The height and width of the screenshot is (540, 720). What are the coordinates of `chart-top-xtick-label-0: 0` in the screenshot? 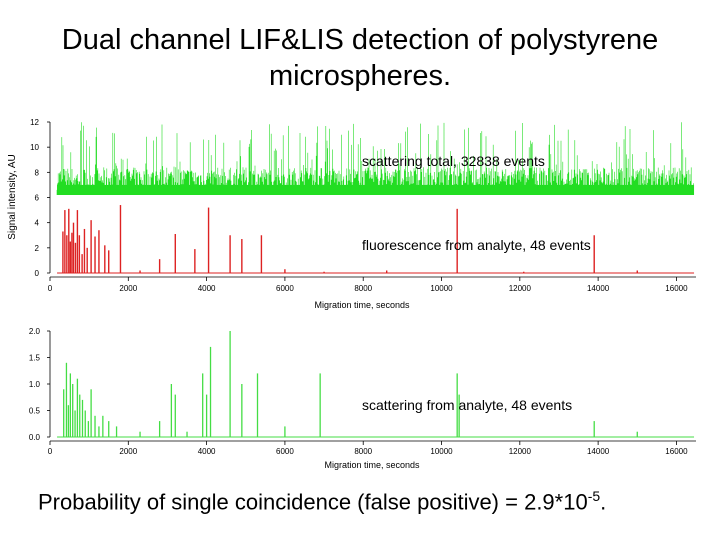 It's located at (50, 288).